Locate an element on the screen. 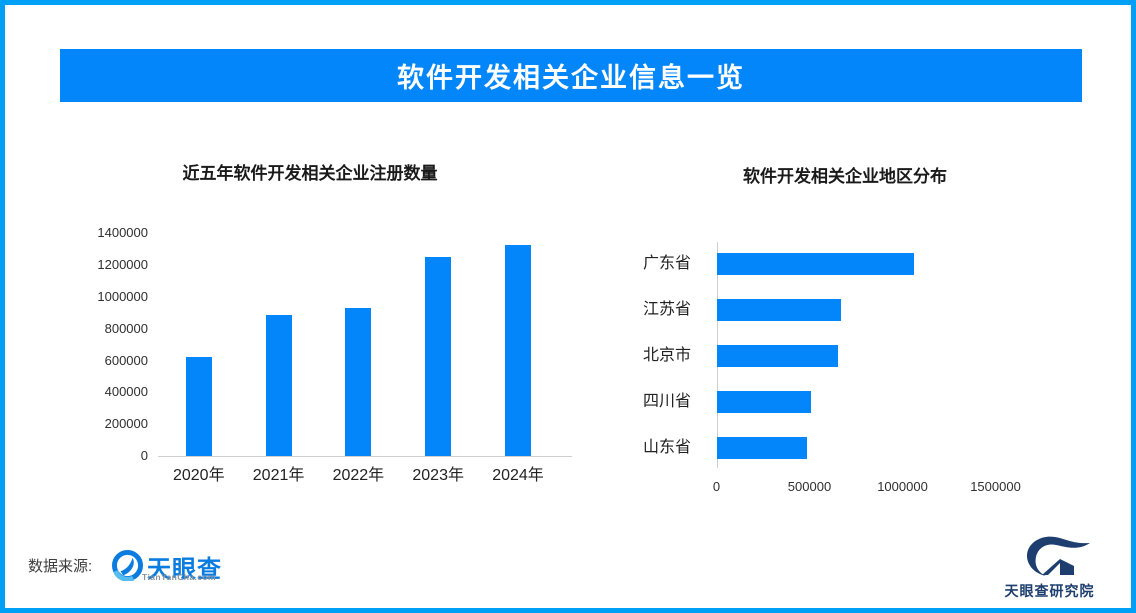 The image size is (1136, 613). x-tick-label: 0 is located at coordinates (716, 486).